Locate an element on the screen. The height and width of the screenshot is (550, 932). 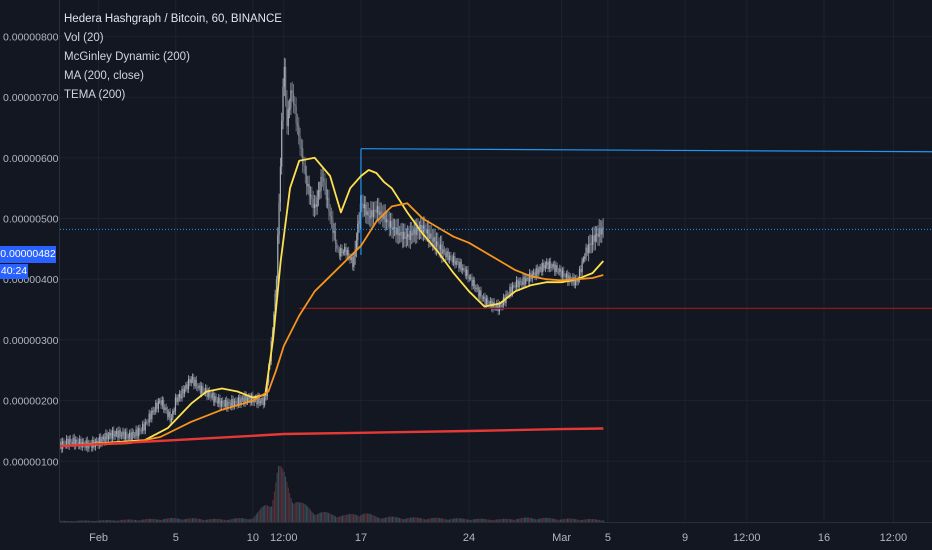
x-tick-label: 16 is located at coordinates (824, 538).